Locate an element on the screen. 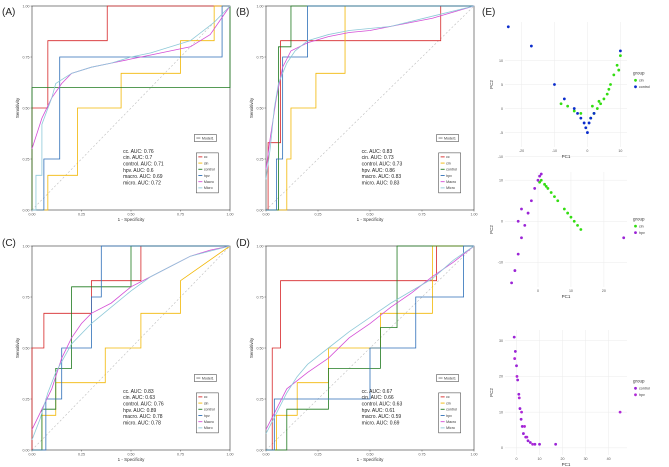 This screenshot has width=669, height=467. auc-label: hpv. AUC: 0.6 is located at coordinates (138, 171).